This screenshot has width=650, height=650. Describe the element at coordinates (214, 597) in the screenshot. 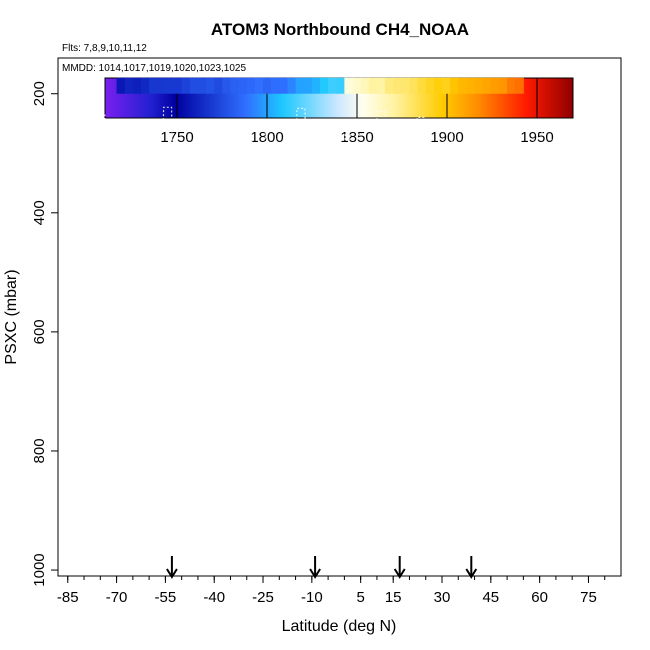

I see `x-tick-label: -40` at that location.